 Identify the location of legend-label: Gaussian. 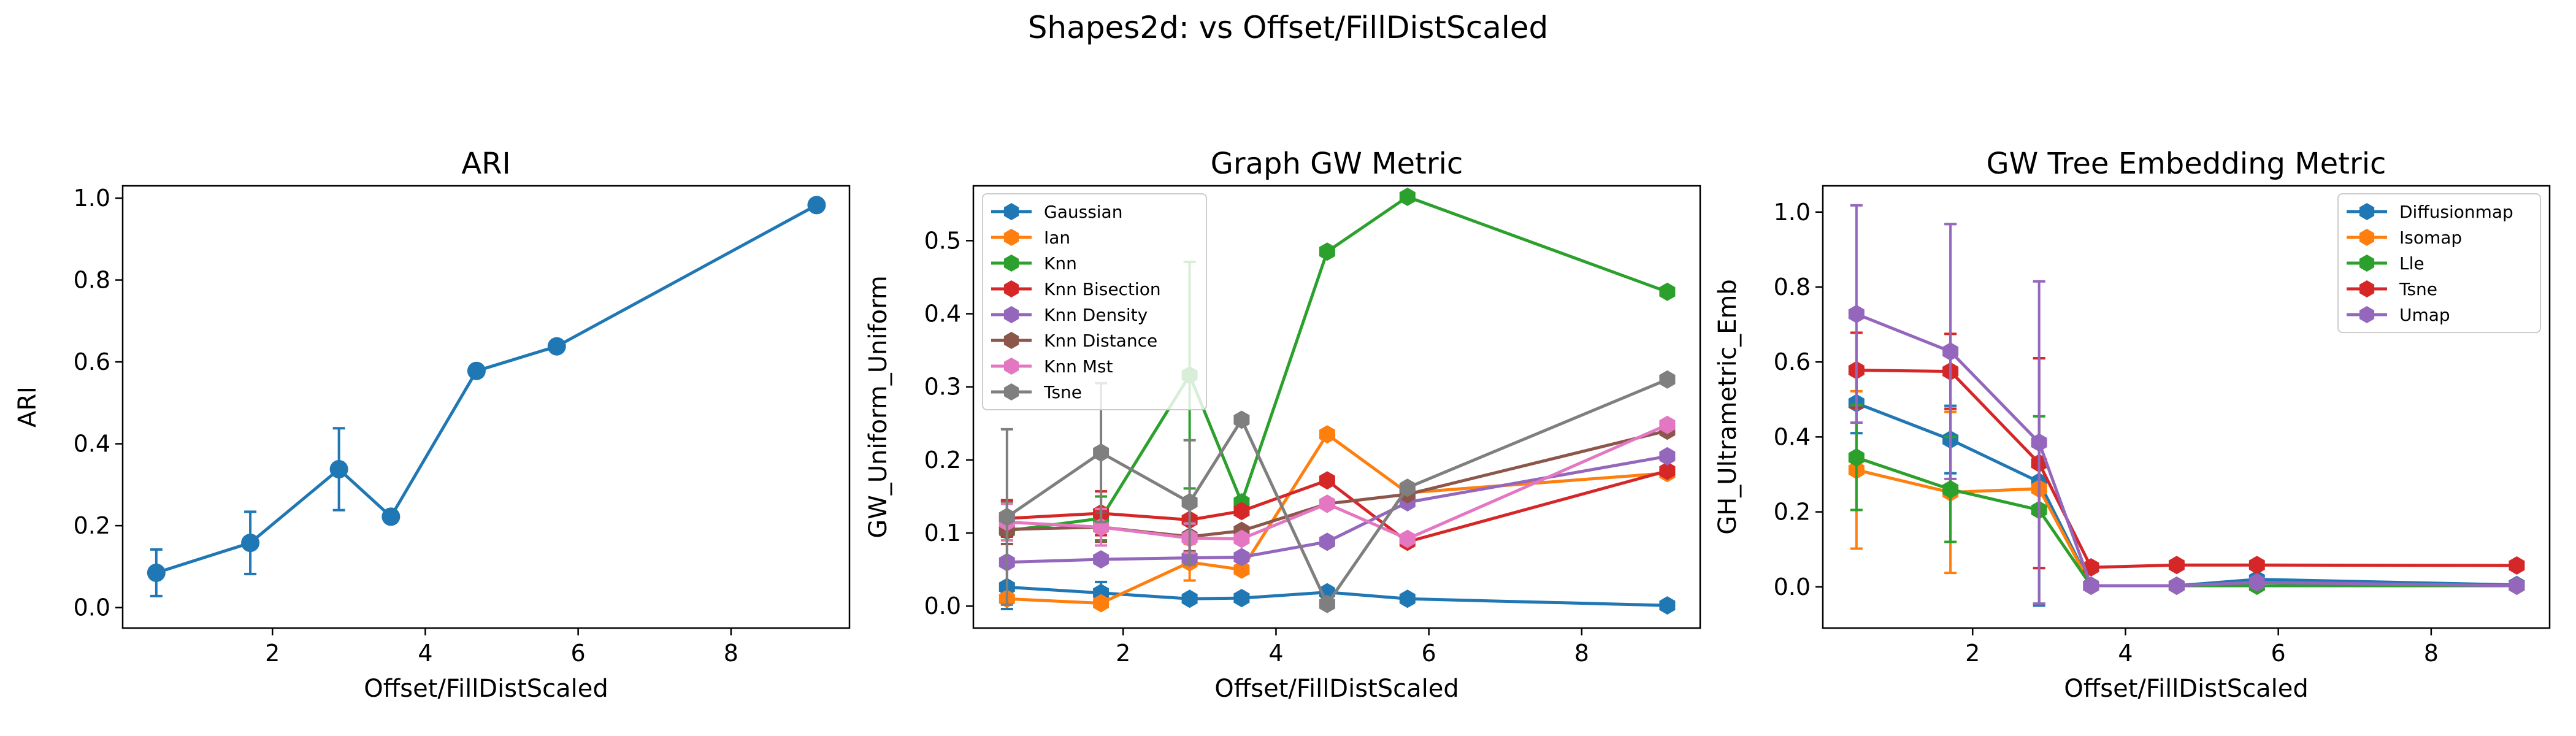
(1083, 212).